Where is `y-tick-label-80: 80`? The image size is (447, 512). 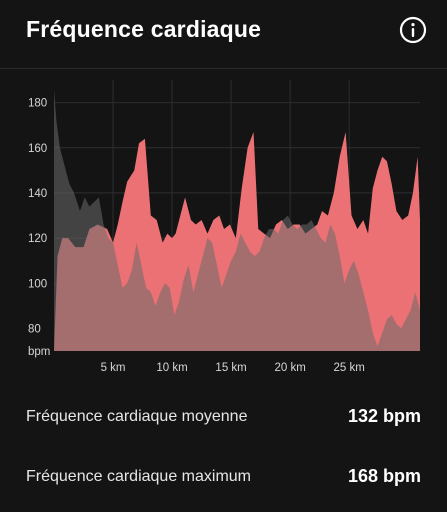 y-tick-label-80: 80 is located at coordinates (34, 329).